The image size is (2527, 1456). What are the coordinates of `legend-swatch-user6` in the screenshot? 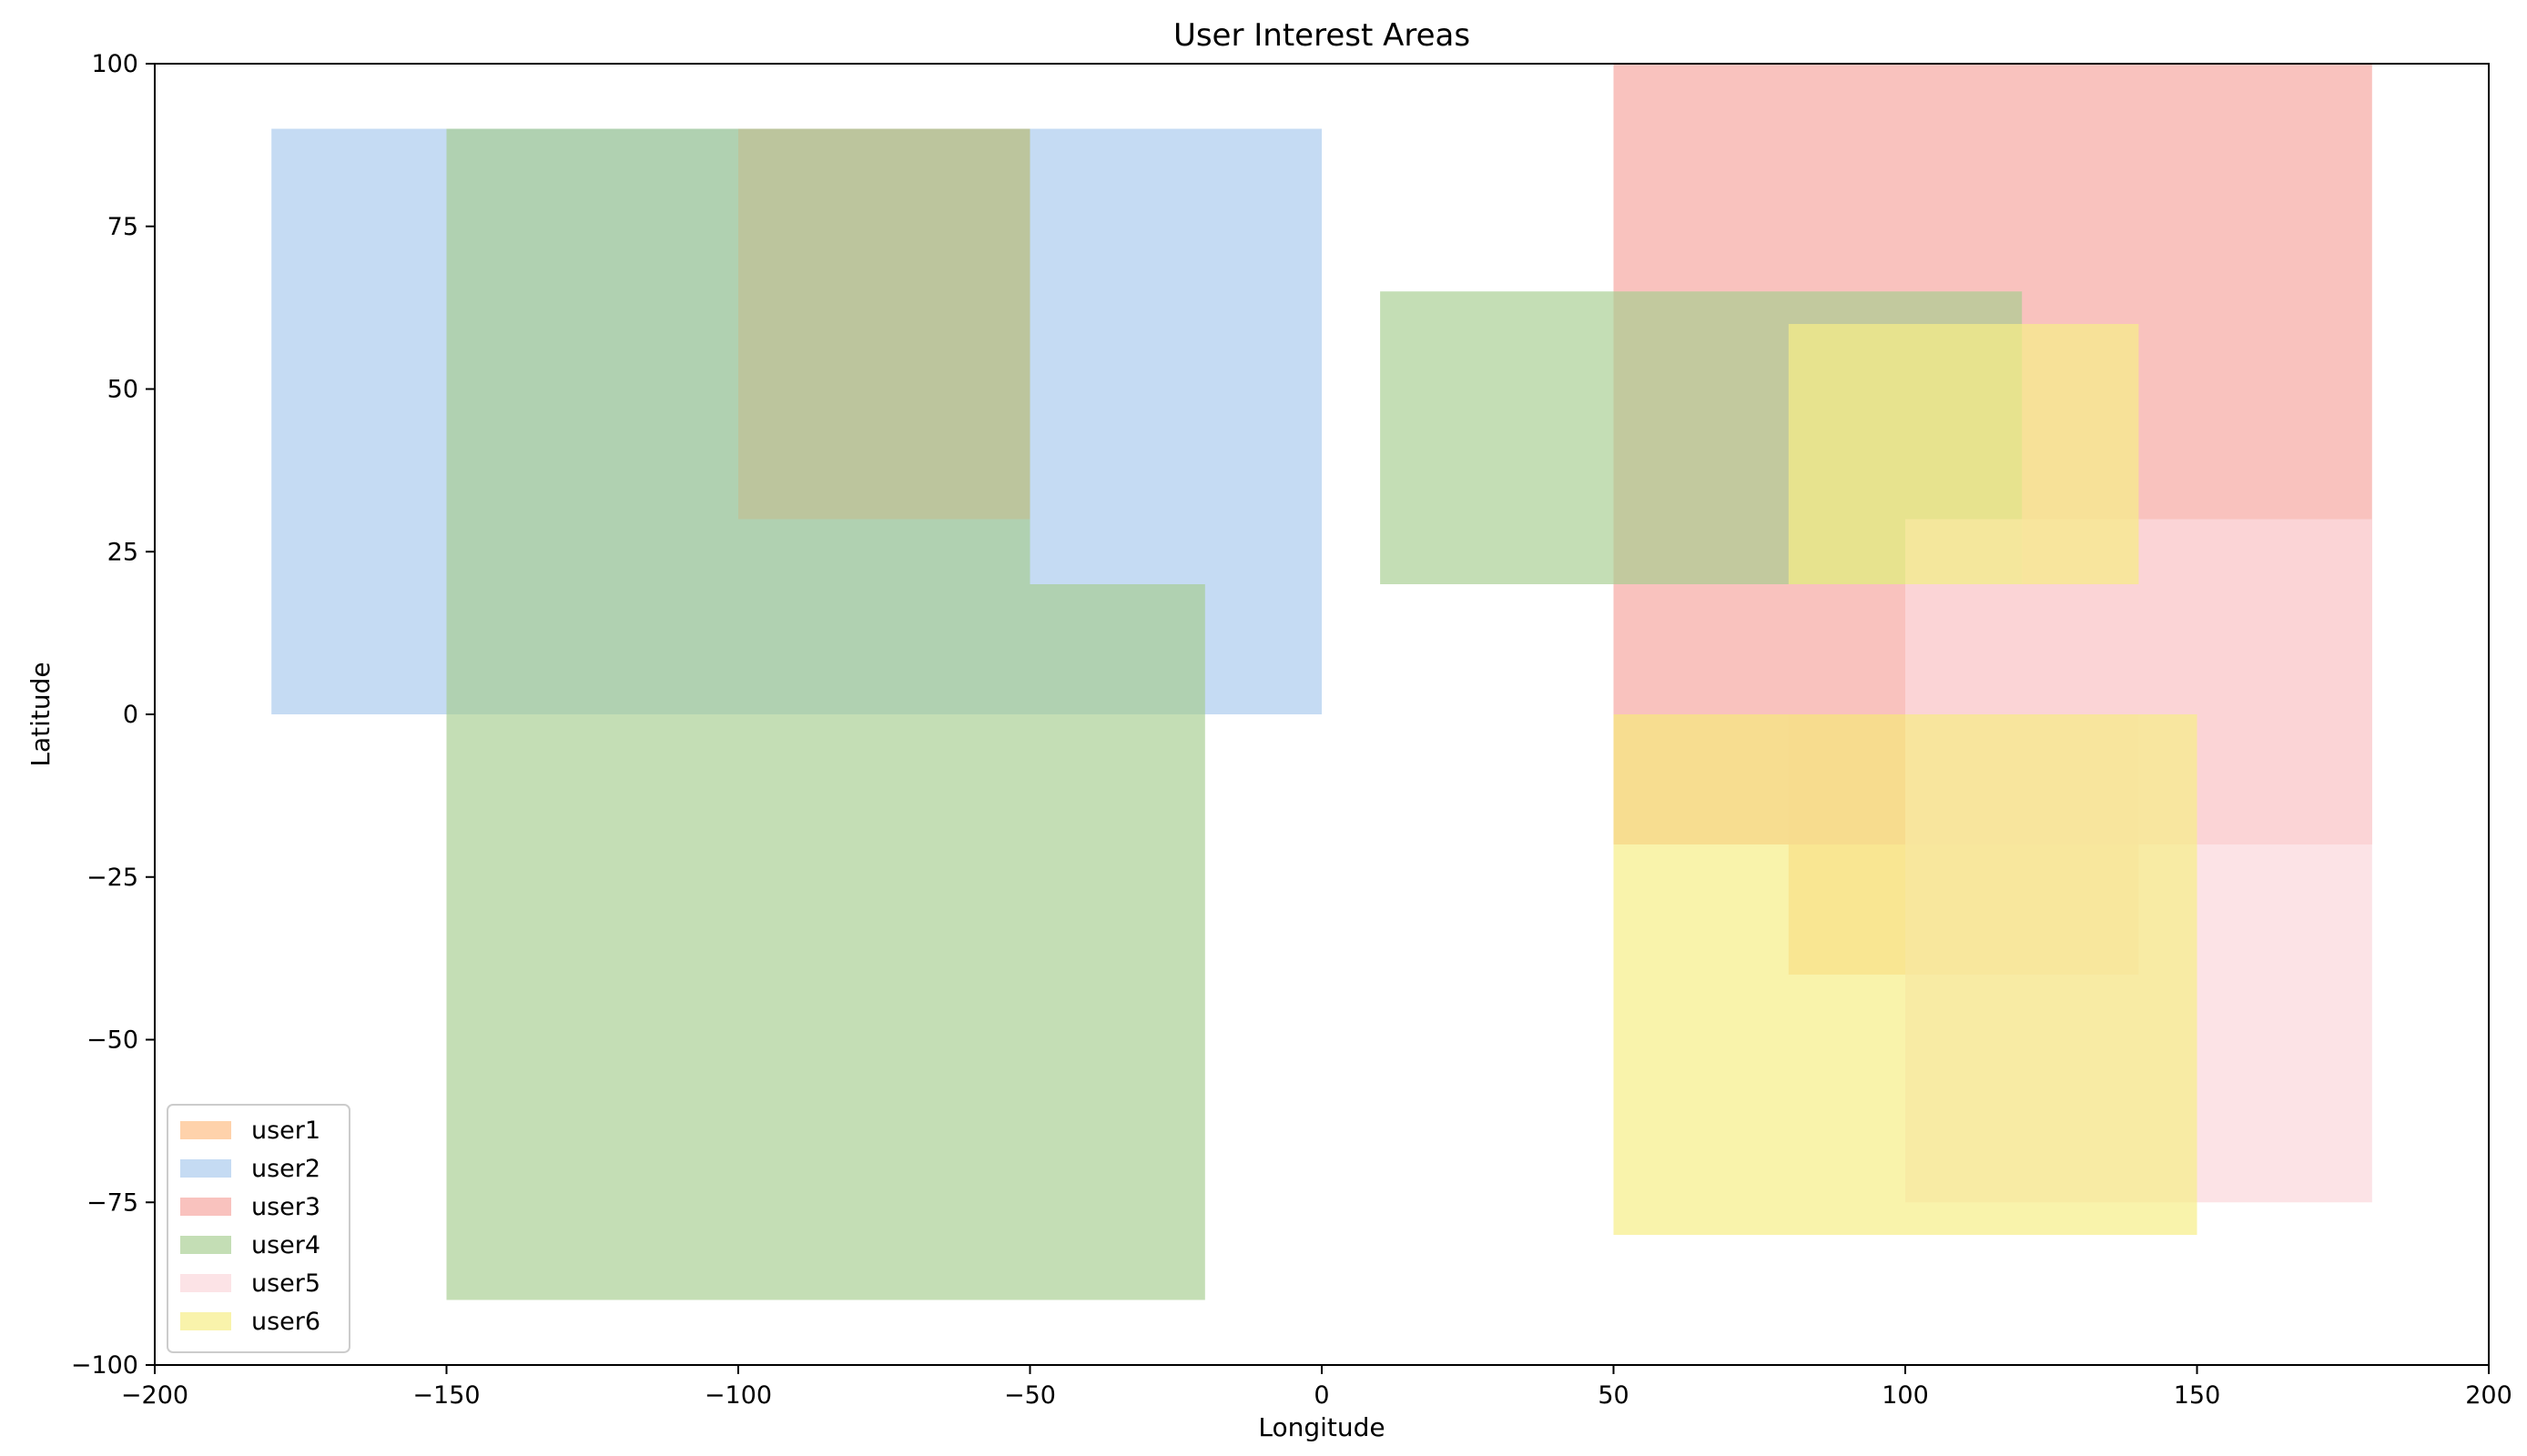 It's located at (205, 1321).